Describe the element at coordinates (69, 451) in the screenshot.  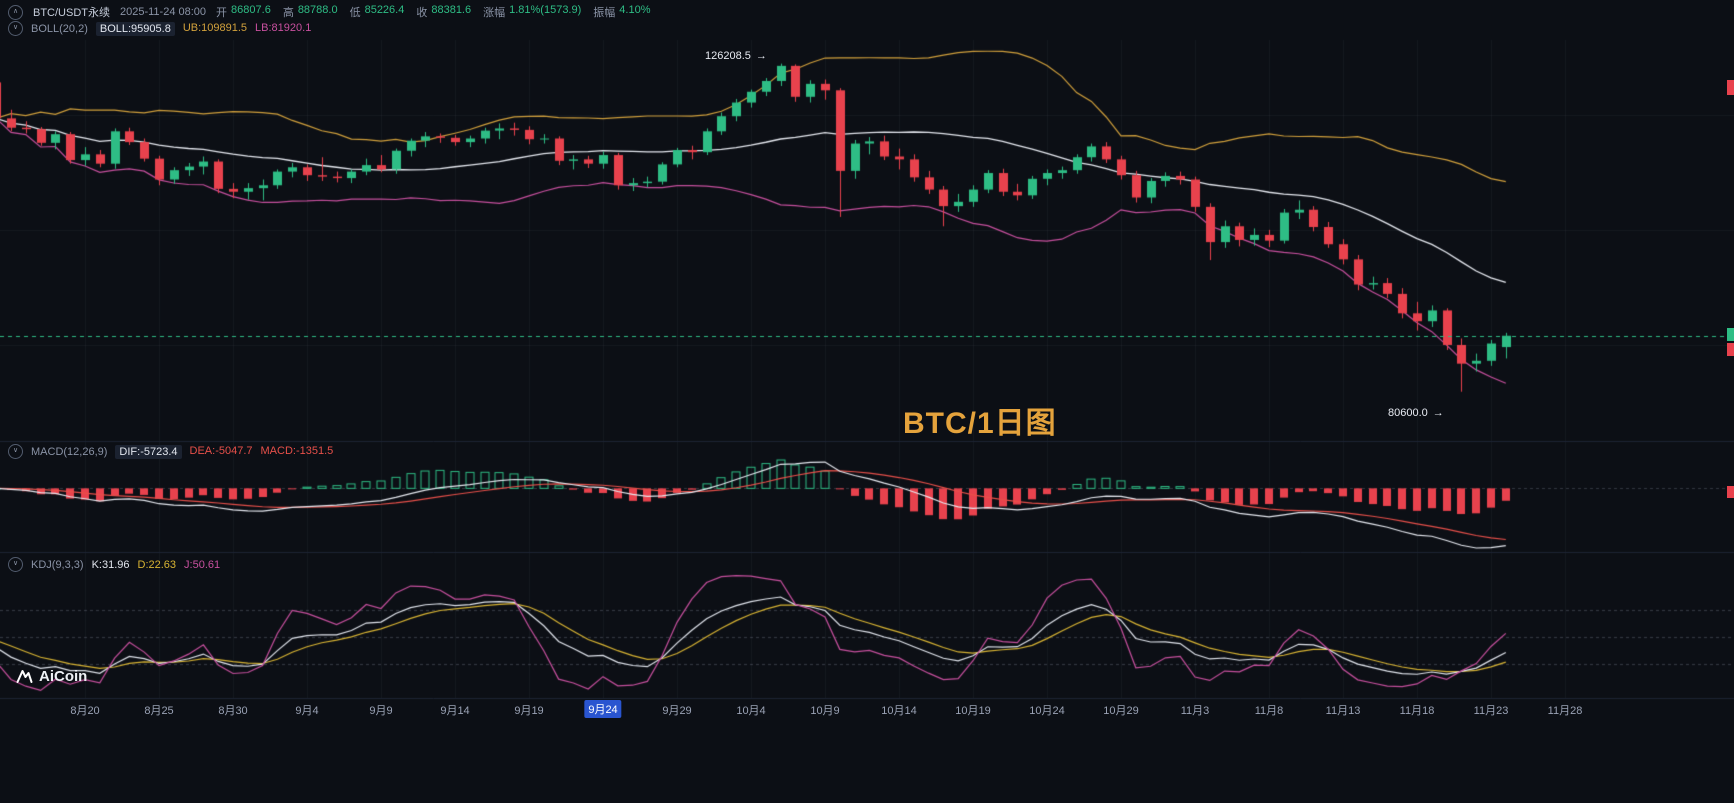
I see `macd-name: MACD(12,26,9)` at that location.